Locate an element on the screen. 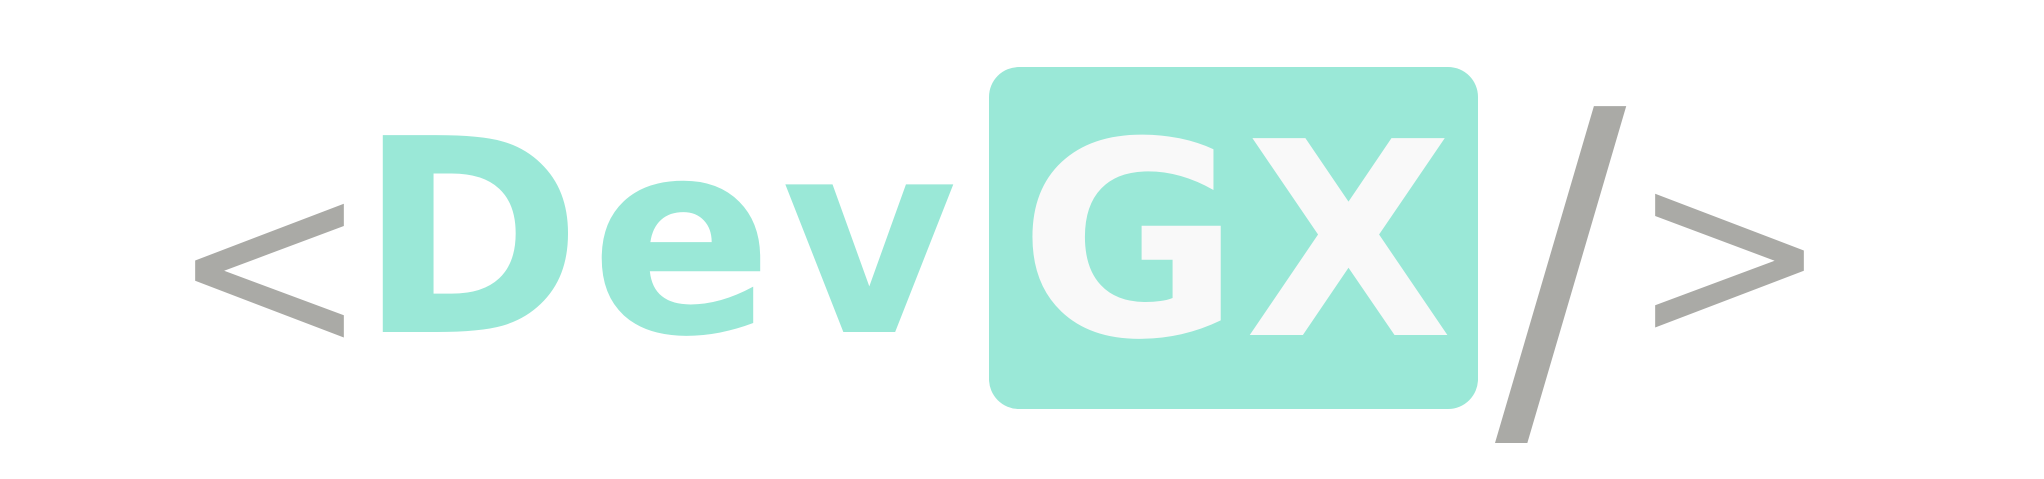 Image resolution: width=2044 pixels, height=479 pixels. close-angle-bracket: > is located at coordinates (1730, 252).